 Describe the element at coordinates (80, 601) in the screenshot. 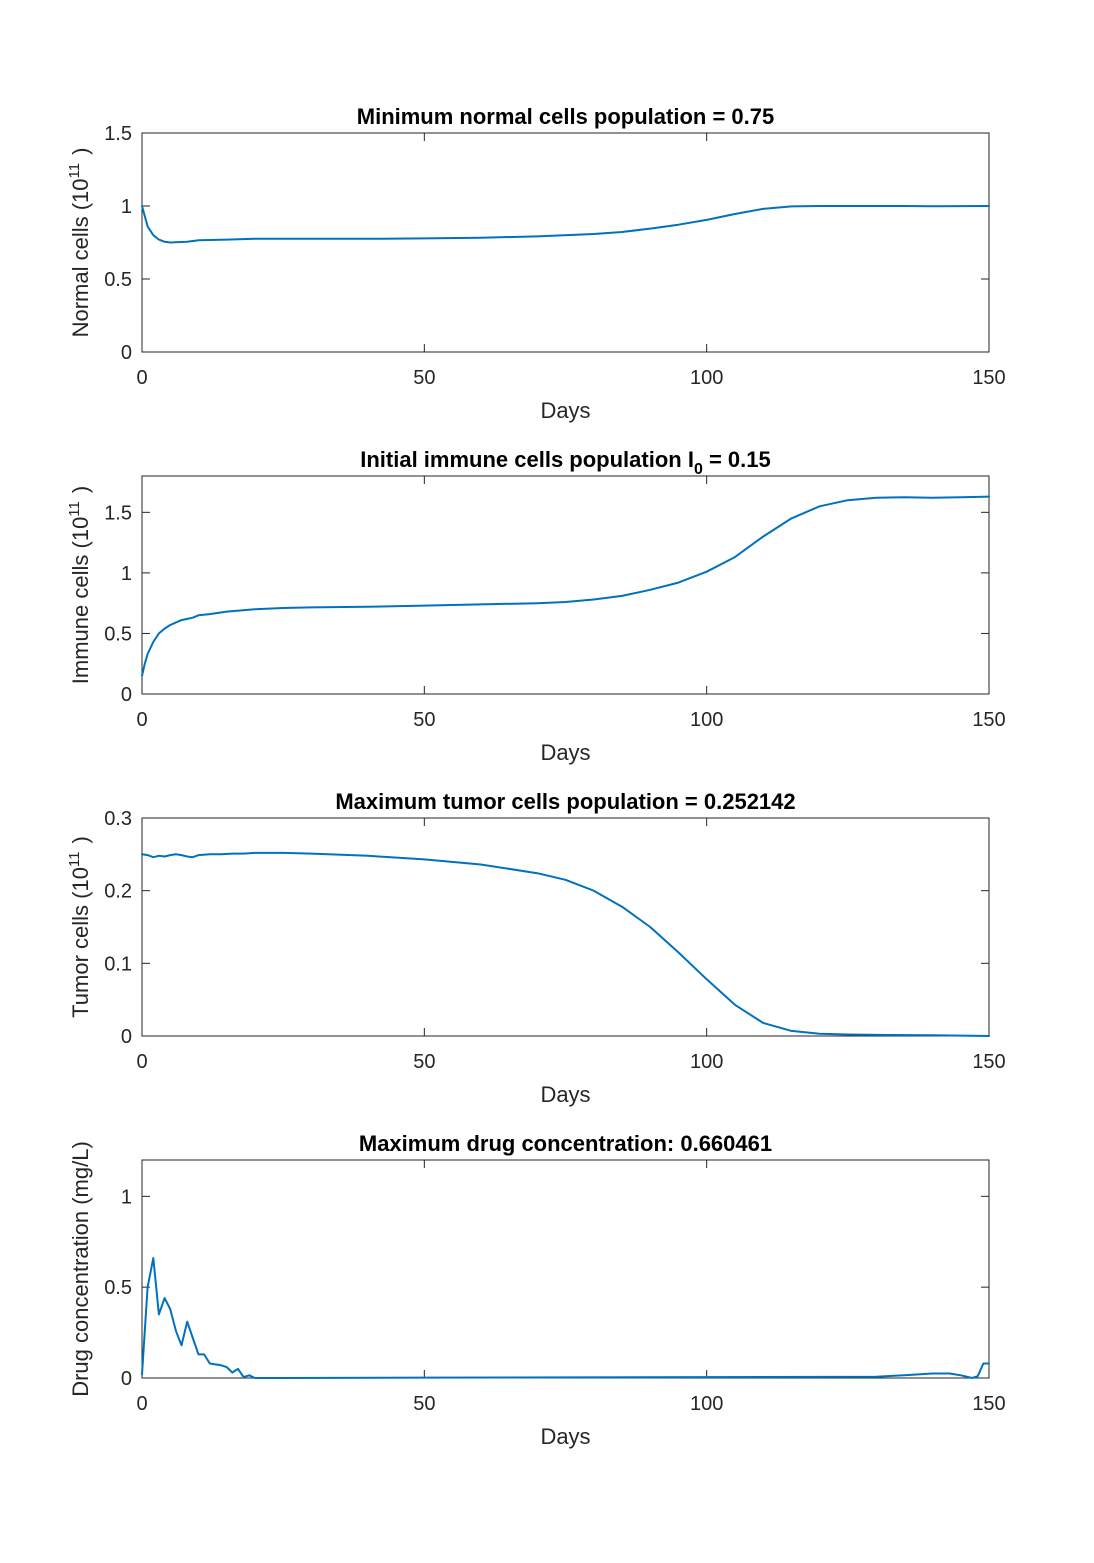

I see `y-label-main: Immune cells (10` at that location.